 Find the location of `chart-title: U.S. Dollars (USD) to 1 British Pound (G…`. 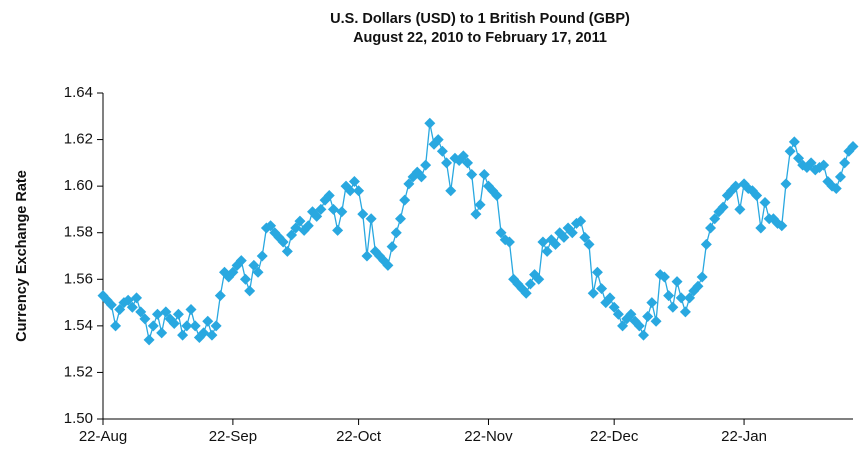

chart-title: U.S. Dollars (USD) to 1 British Pound (G… is located at coordinates (480, 19).